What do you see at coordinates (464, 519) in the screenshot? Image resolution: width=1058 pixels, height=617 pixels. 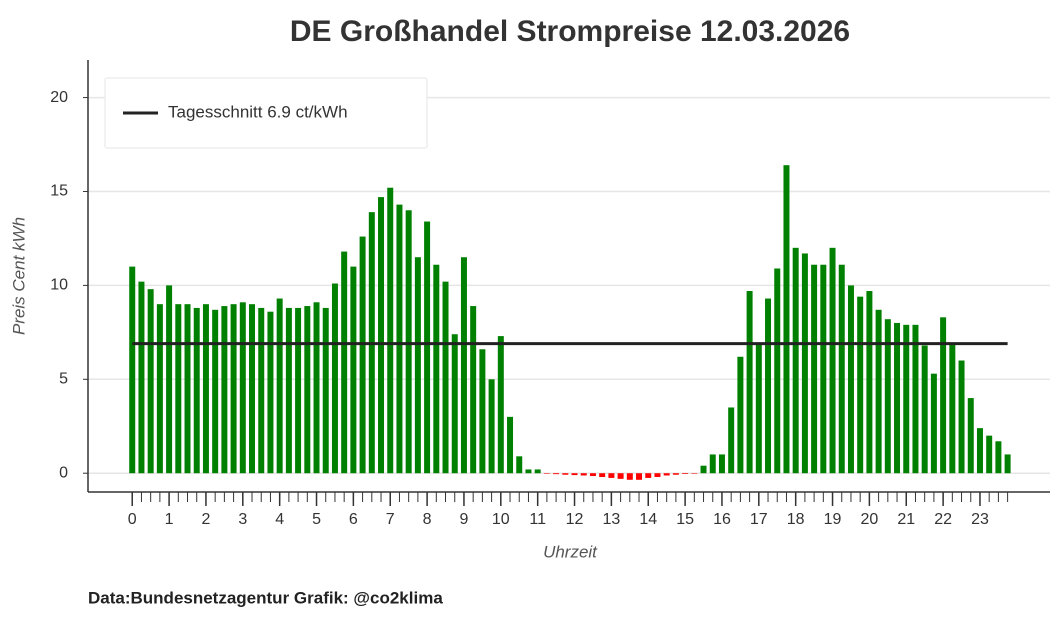 I see `x-tick-label: 9` at bounding box center [464, 519].